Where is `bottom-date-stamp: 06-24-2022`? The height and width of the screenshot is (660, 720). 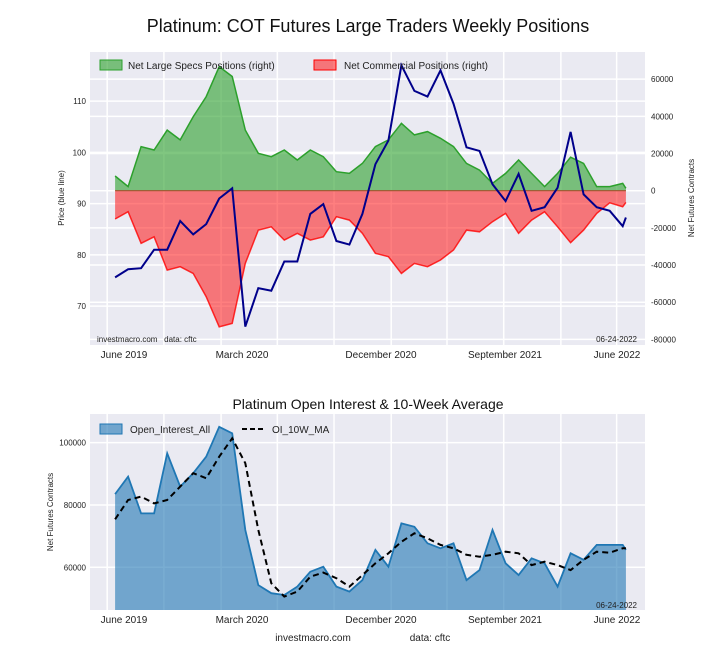
bottom-date-stamp: 06-24-2022 is located at coordinates (616, 605).